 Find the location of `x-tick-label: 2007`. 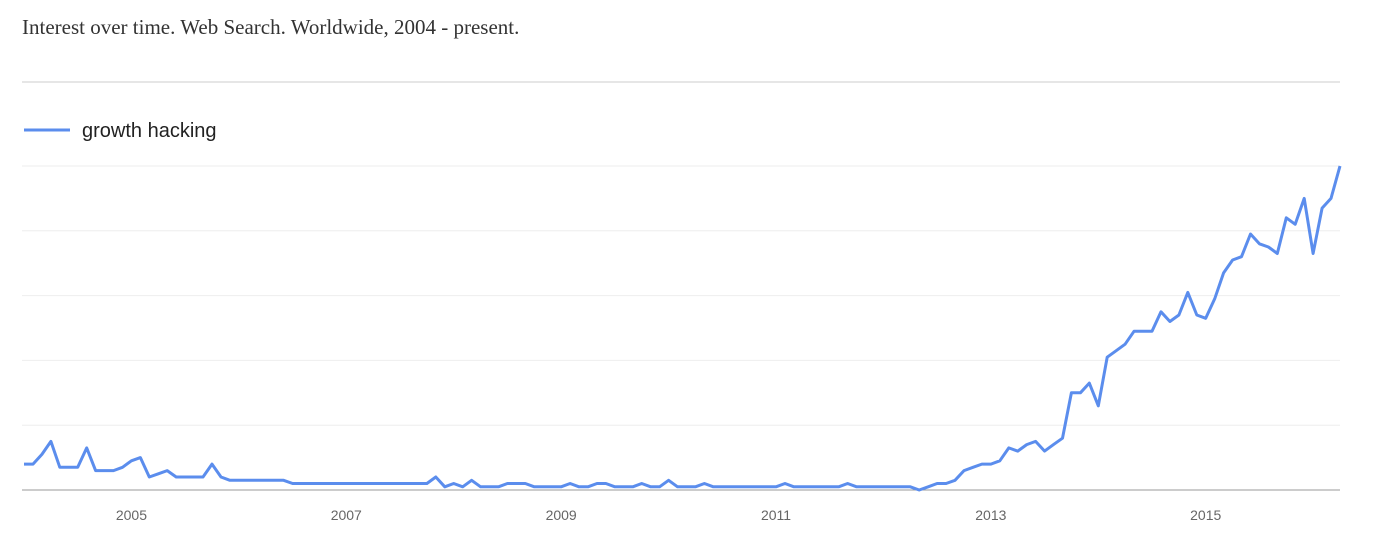

x-tick-label: 2007 is located at coordinates (346, 515).